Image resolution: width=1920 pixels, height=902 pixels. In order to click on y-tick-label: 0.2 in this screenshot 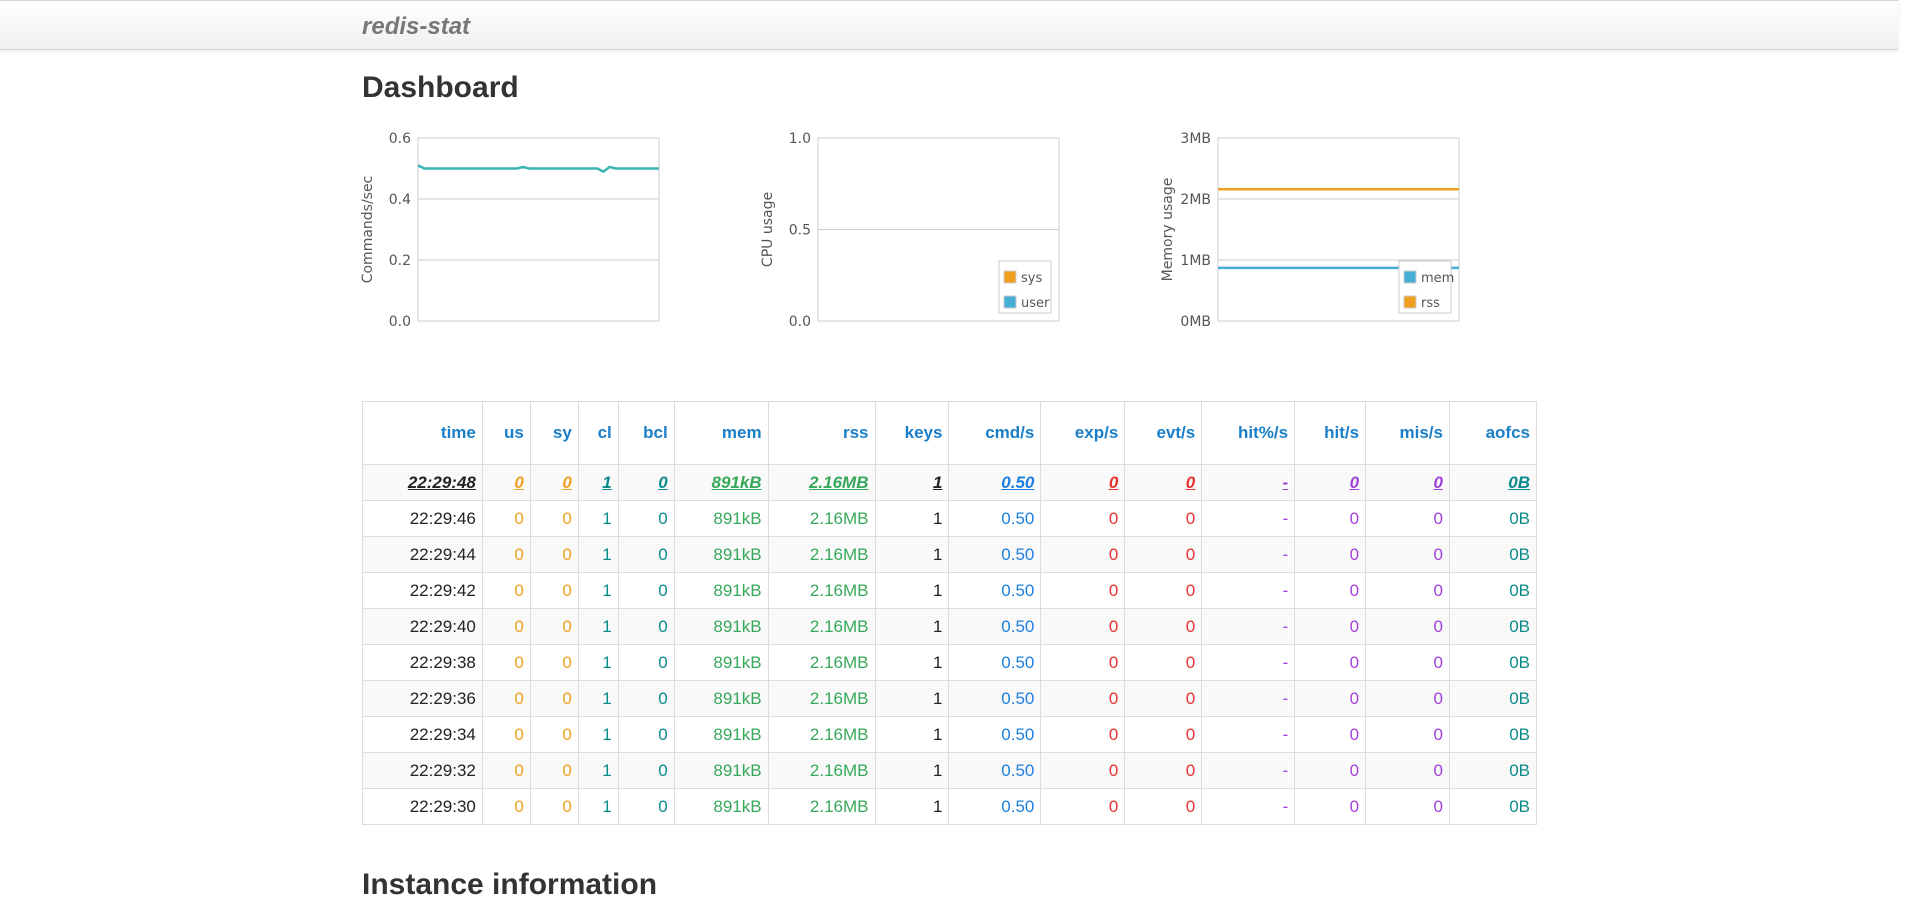, I will do `click(400, 261)`.